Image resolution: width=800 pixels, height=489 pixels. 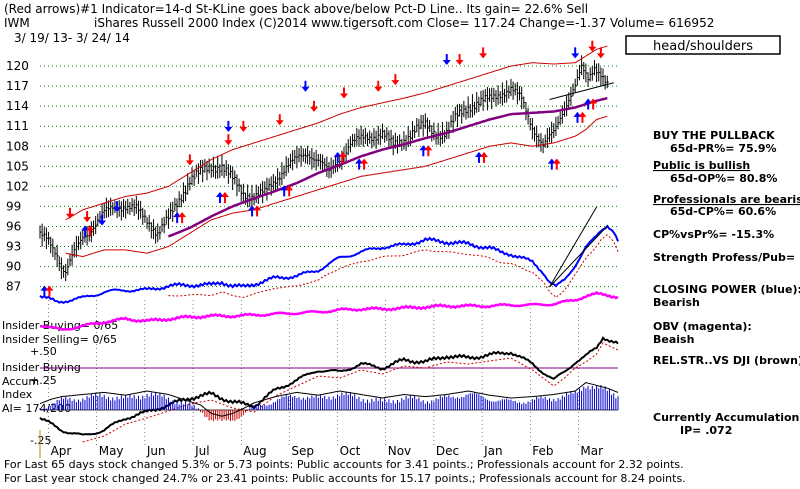 I want to click on month-label: Nov, so click(x=399, y=451).